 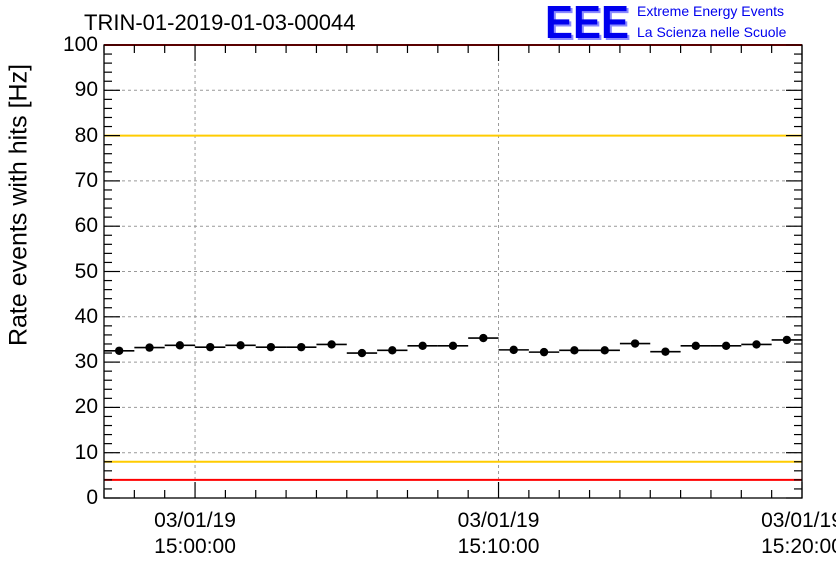 I want to click on y-tick-label: 10, so click(x=86, y=452).